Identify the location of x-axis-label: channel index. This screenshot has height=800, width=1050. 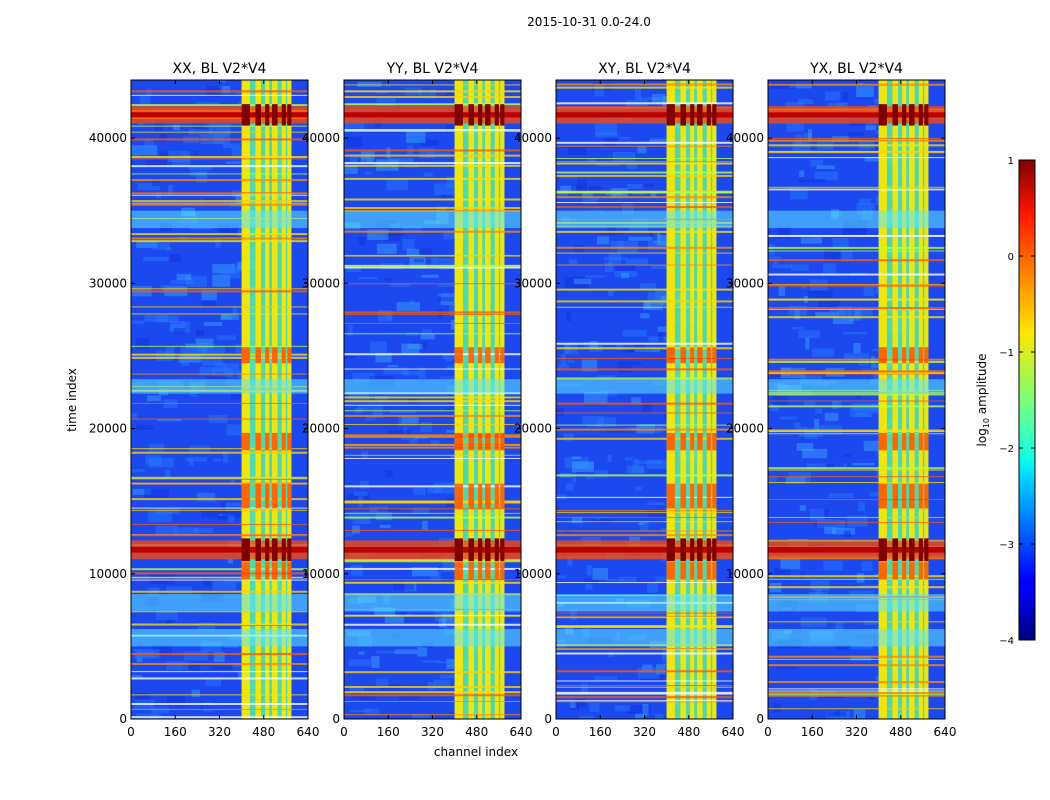
(476, 752).